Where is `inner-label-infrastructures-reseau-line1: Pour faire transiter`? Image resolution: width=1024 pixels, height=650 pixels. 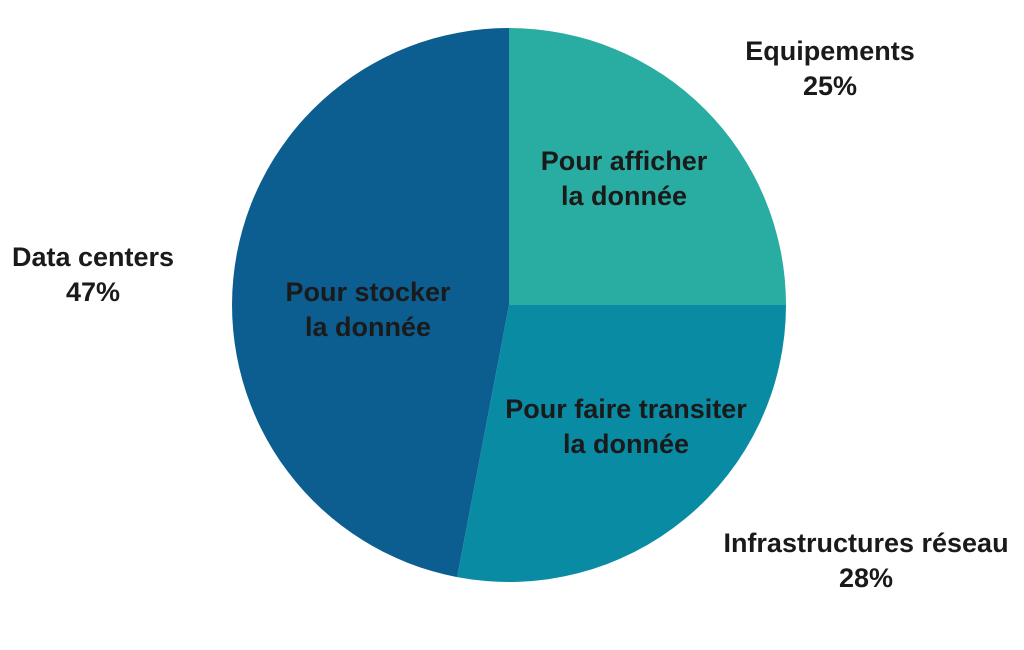 inner-label-infrastructures-reseau-line1: Pour faire transiter is located at coordinates (626, 409).